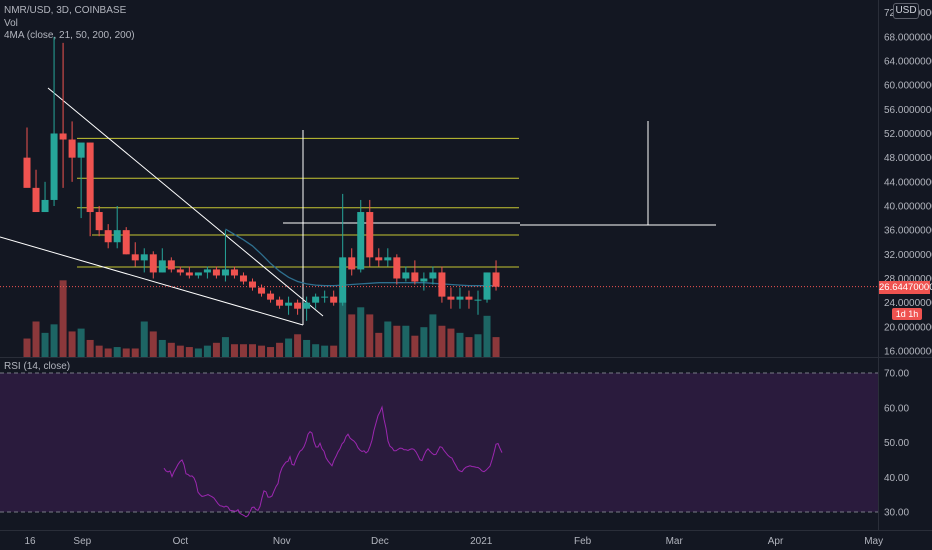 The width and height of the screenshot is (932, 550). Describe the element at coordinates (776, 541) in the screenshot. I see `time-tick-label: Apr` at that location.